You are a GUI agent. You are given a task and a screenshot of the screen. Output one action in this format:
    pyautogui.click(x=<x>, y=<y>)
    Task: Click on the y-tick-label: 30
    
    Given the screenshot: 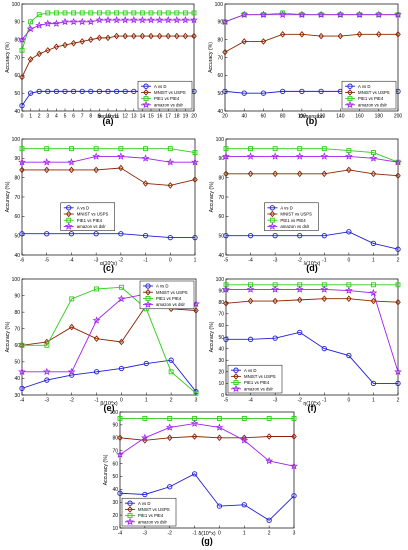 What is the action you would take?
    pyautogui.click(x=115, y=503)
    